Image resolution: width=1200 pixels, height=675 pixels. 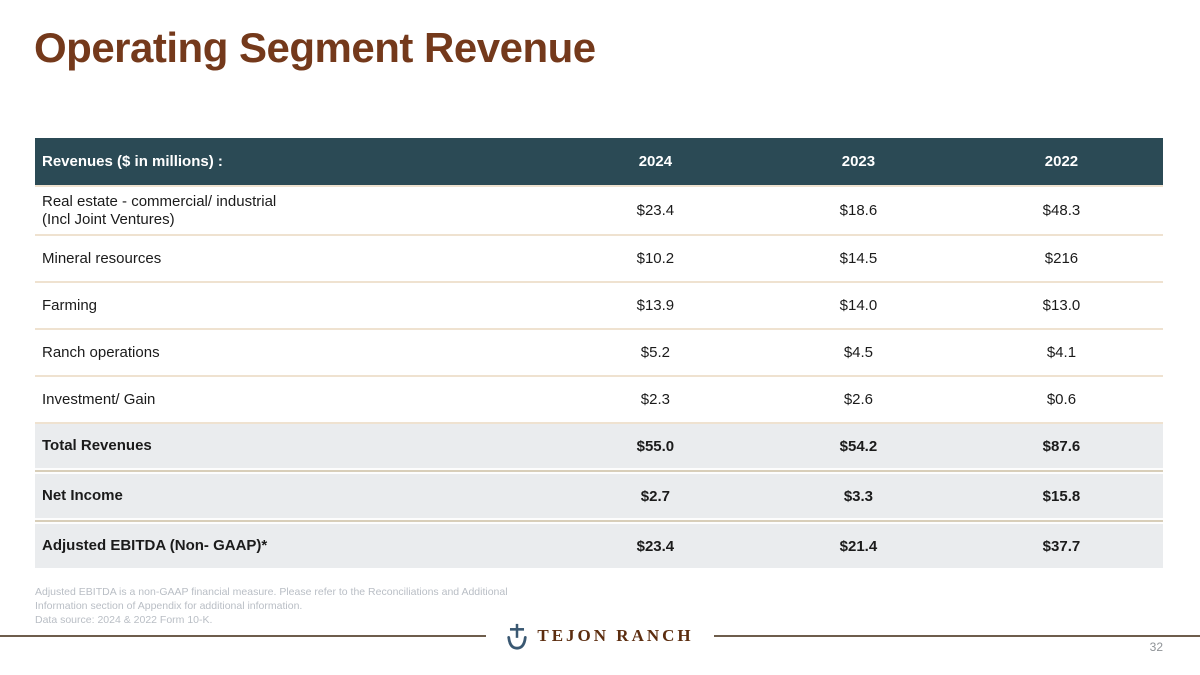 What do you see at coordinates (1061, 210) in the screenshot?
I see `row-value-2022: $48.3` at bounding box center [1061, 210].